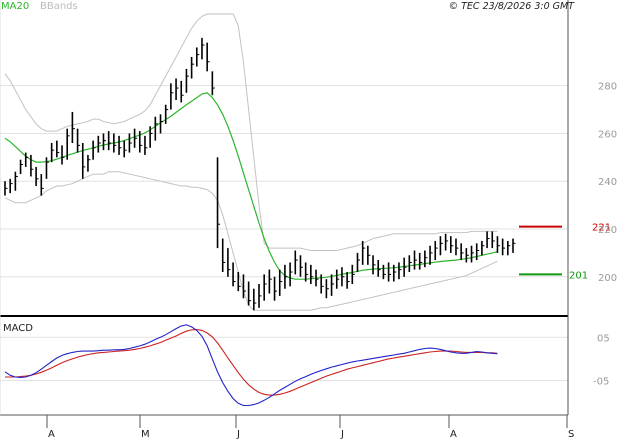 This screenshot has height=445, width=627. What do you see at coordinates (565, 252) in the screenshot?
I see `reference-lines: 221 201` at bounding box center [565, 252].